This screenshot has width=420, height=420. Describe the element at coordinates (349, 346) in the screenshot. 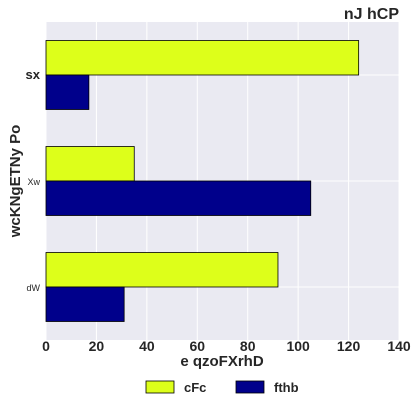

I see `x-tick-label: 120` at that location.